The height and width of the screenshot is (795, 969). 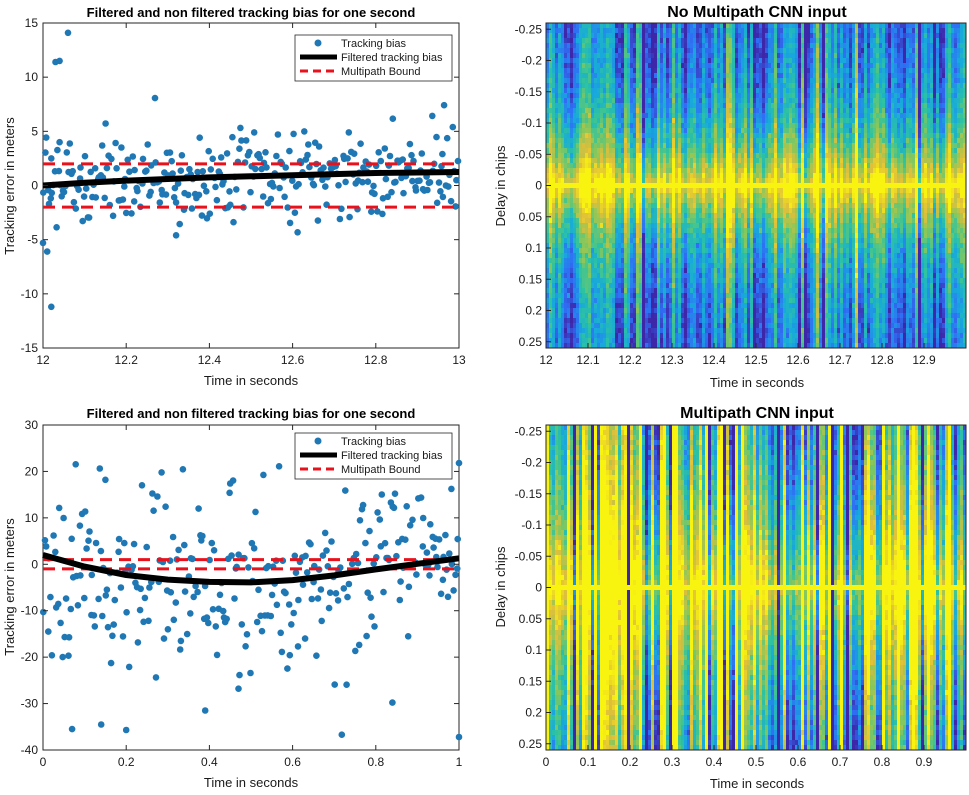 What do you see at coordinates (34, 131) in the screenshot?
I see `y-tick-label: 5` at bounding box center [34, 131].